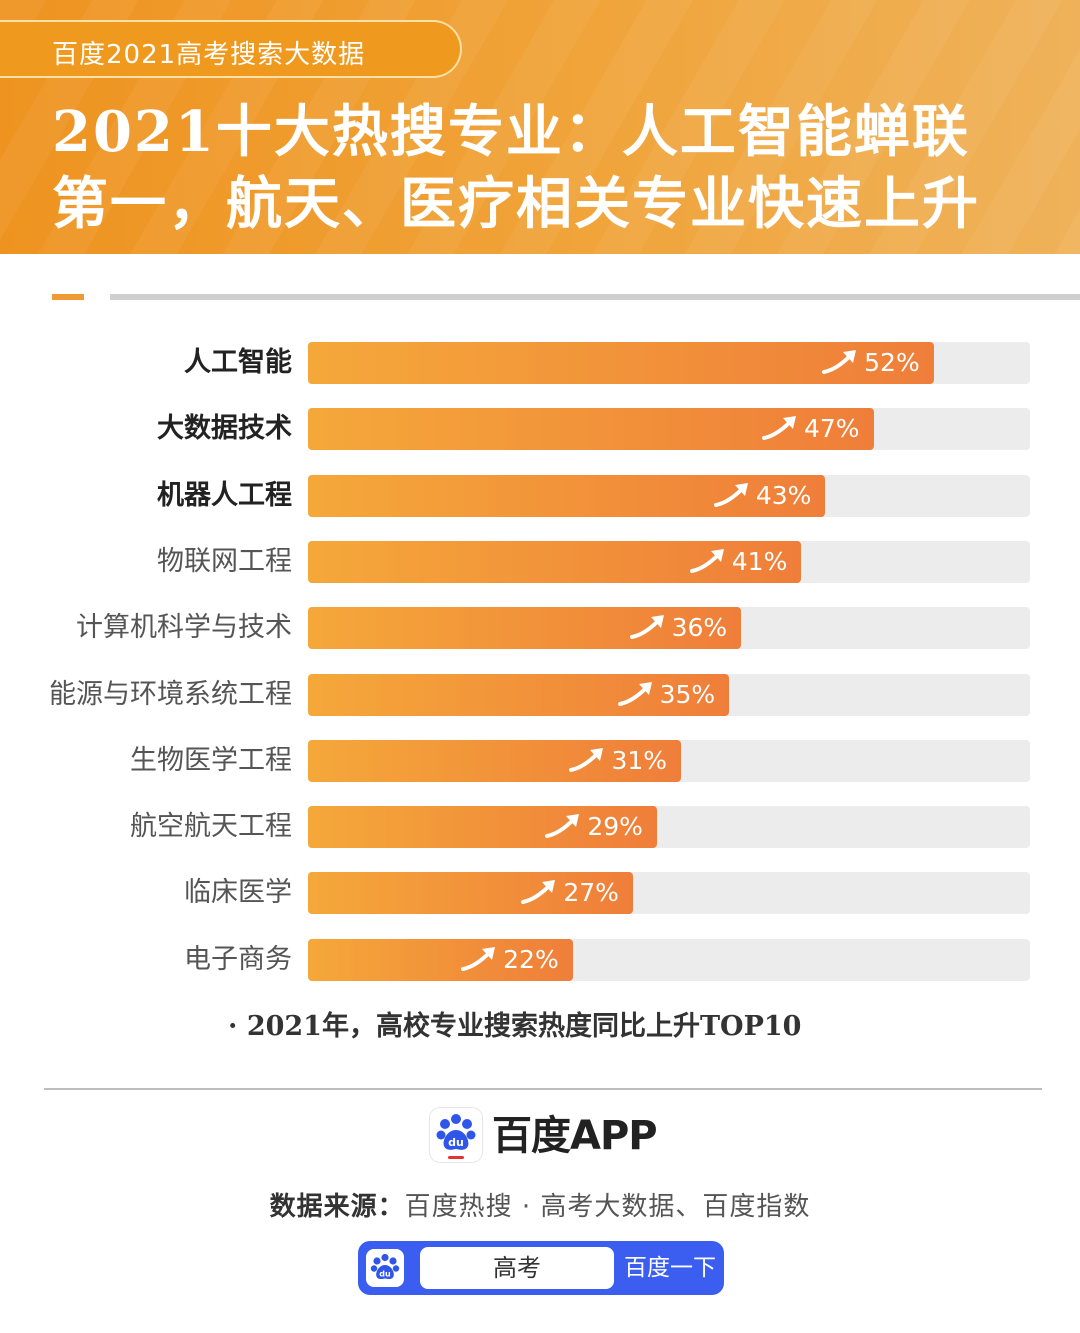  Describe the element at coordinates (591, 429) in the screenshot. I see `bar: 47%` at that location.